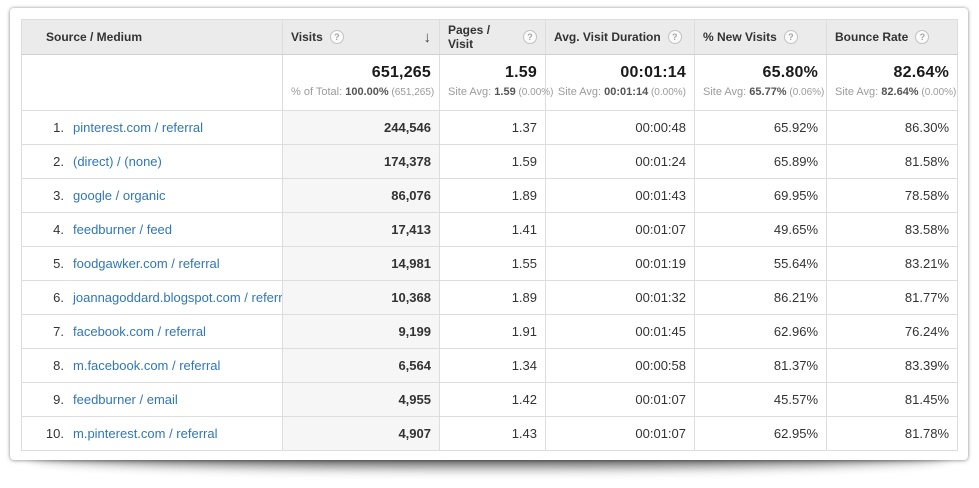  Describe the element at coordinates (872, 37) in the screenshot. I see `column-header-label: Bounce Rate` at that location.